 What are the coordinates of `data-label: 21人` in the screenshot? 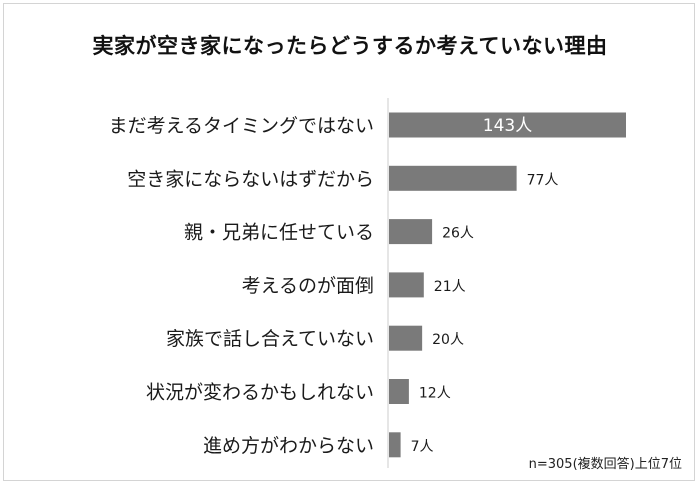 It's located at (450, 287).